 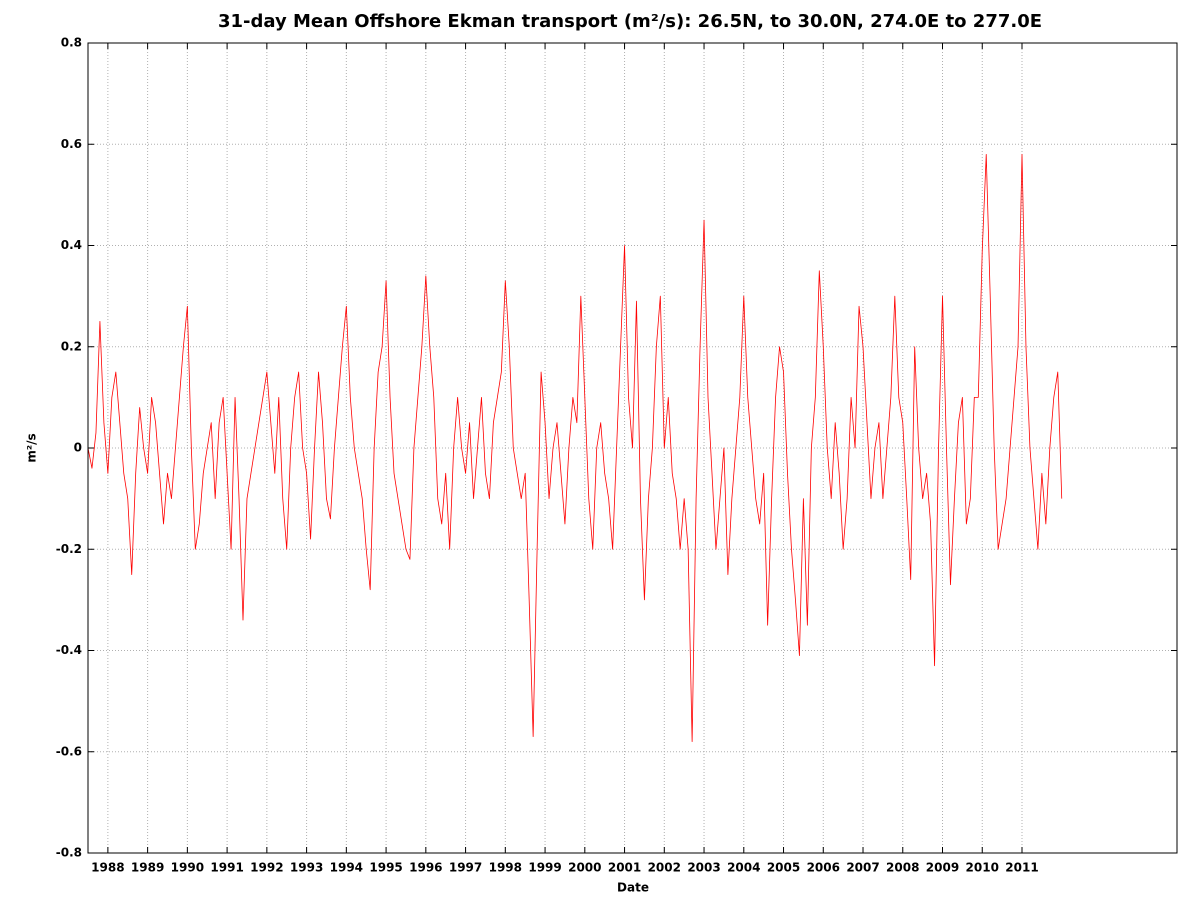 I want to click on x-tick-label: 2011, so click(x=1021, y=868).